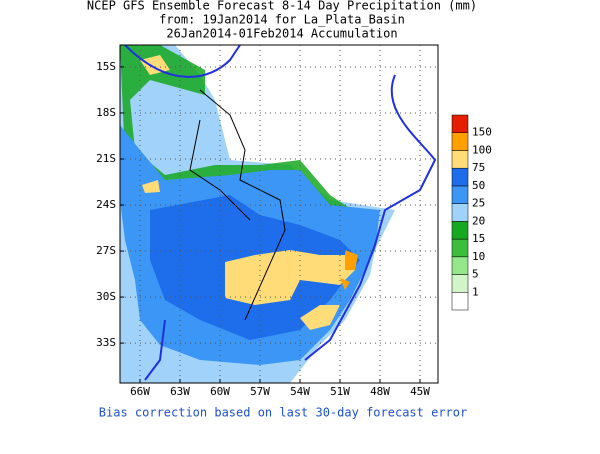 The width and height of the screenshot is (600, 454). What do you see at coordinates (106, 204) in the screenshot?
I see `y-tick-label: 24S` at bounding box center [106, 204].